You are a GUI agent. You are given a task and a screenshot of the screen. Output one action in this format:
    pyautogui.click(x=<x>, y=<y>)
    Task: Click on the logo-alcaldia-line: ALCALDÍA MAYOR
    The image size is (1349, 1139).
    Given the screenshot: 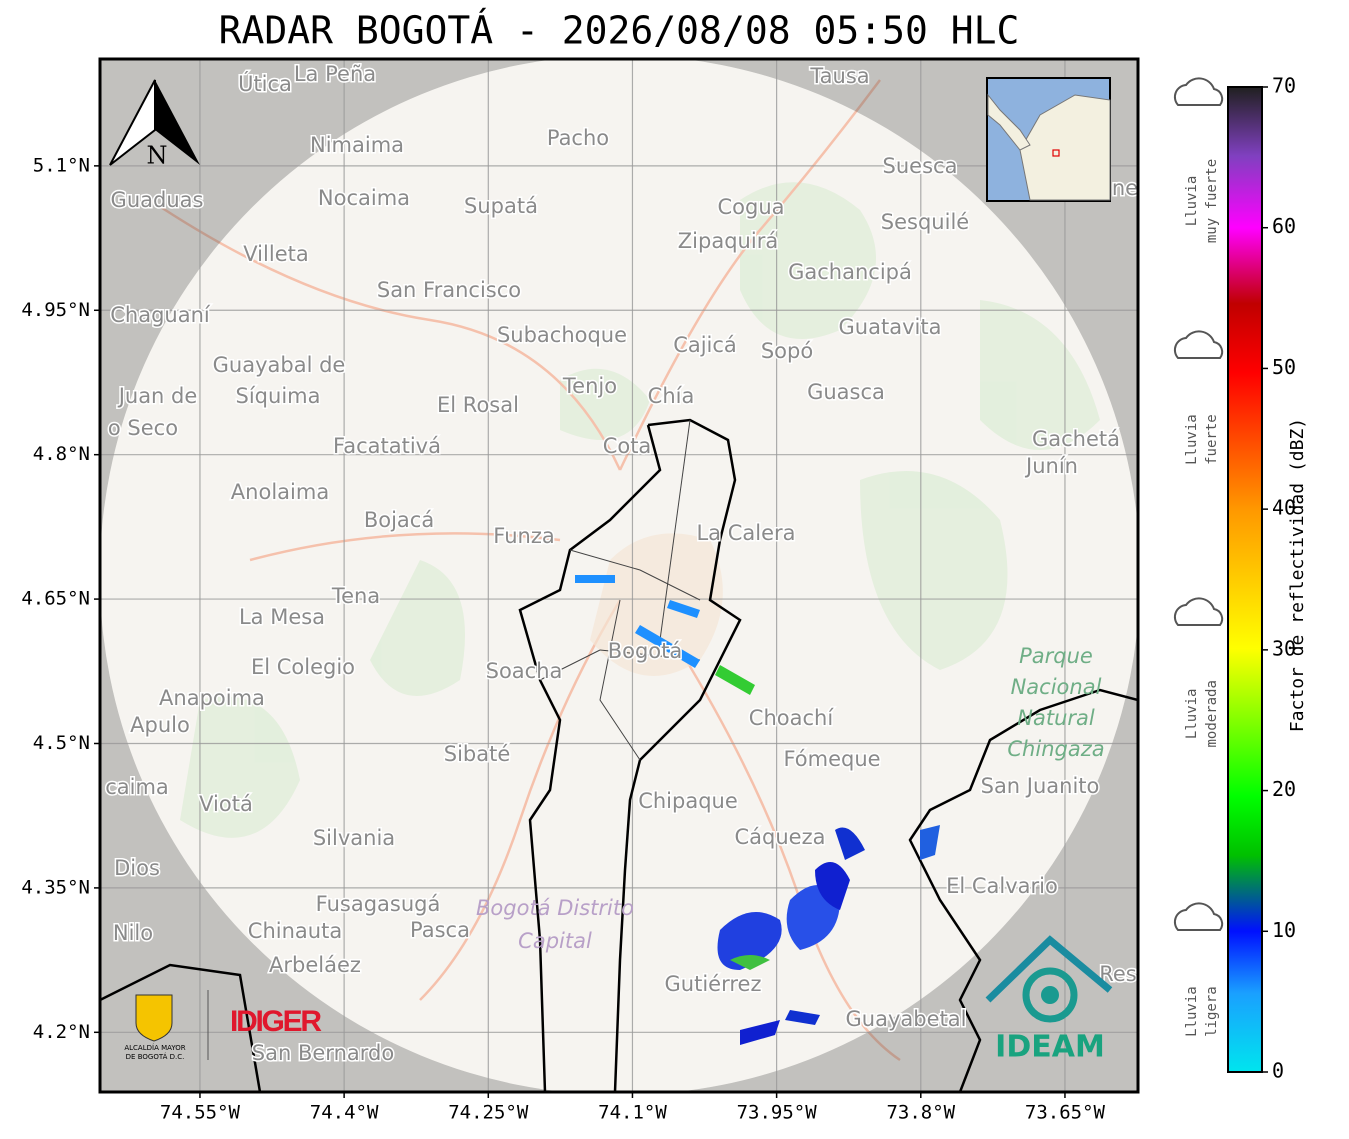 What is the action you would take?
    pyautogui.click(x=154, y=1047)
    